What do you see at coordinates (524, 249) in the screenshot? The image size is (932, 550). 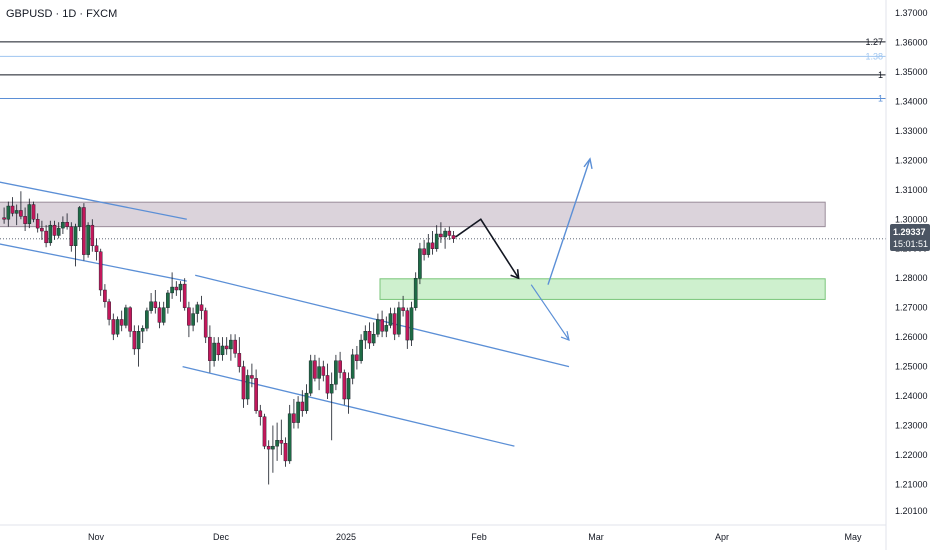 I see `projection-layer` at bounding box center [524, 249].